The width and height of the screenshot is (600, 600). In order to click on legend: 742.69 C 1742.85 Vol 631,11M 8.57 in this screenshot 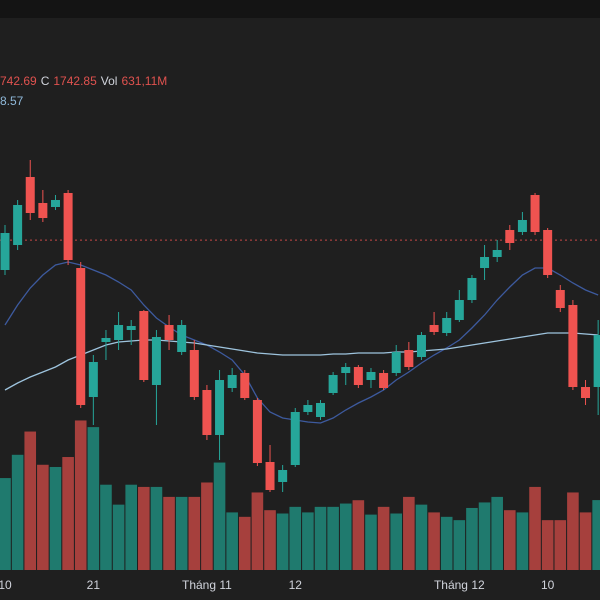, I will do `click(83, 91)`.